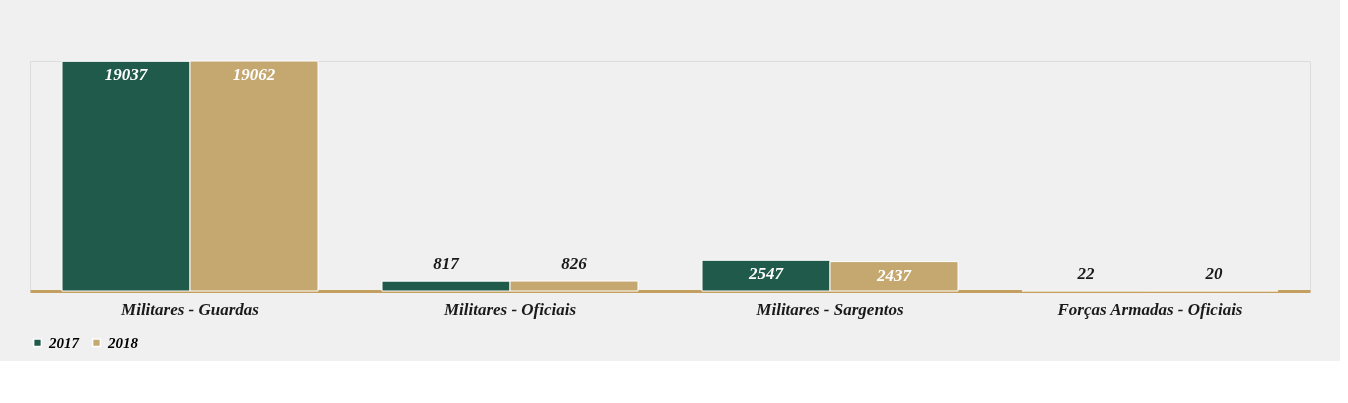 The height and width of the screenshot is (403, 1348). I want to click on x-tick-label: Militares - Guardas, so click(190, 309).